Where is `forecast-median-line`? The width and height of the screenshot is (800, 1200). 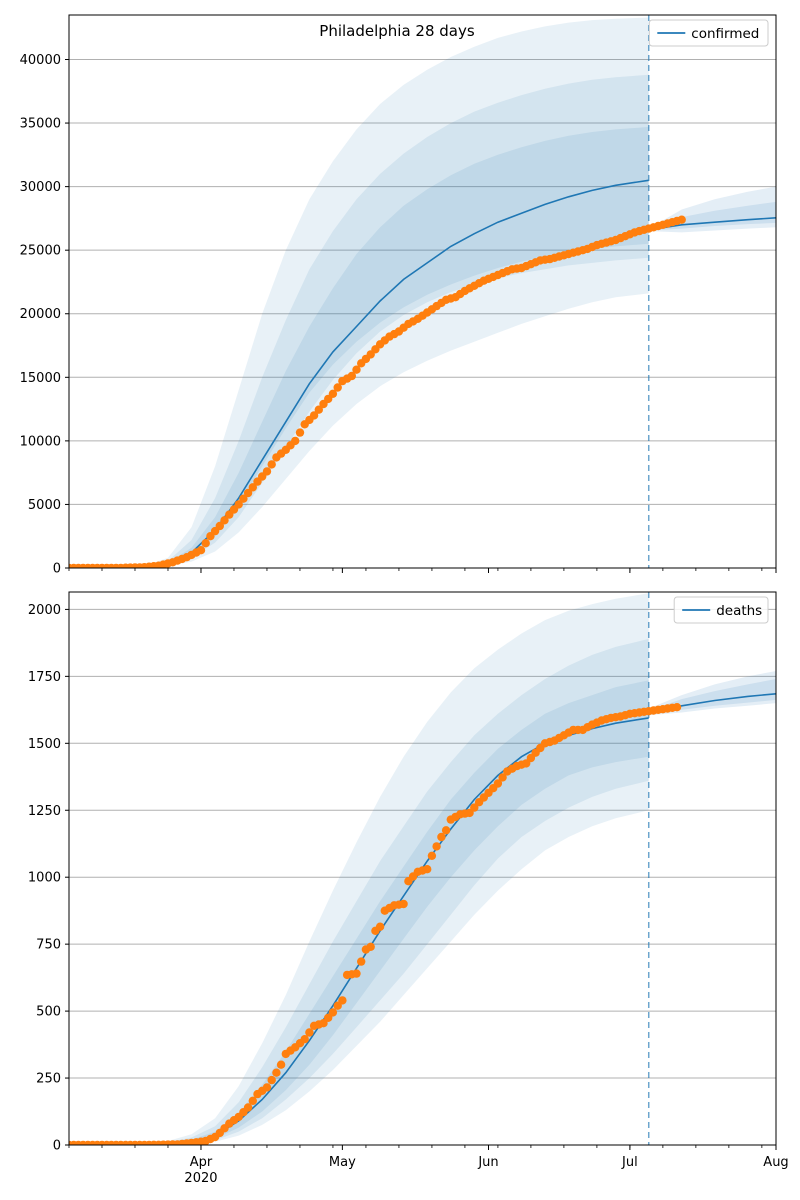 forecast-median-line is located at coordinates (712, 224).